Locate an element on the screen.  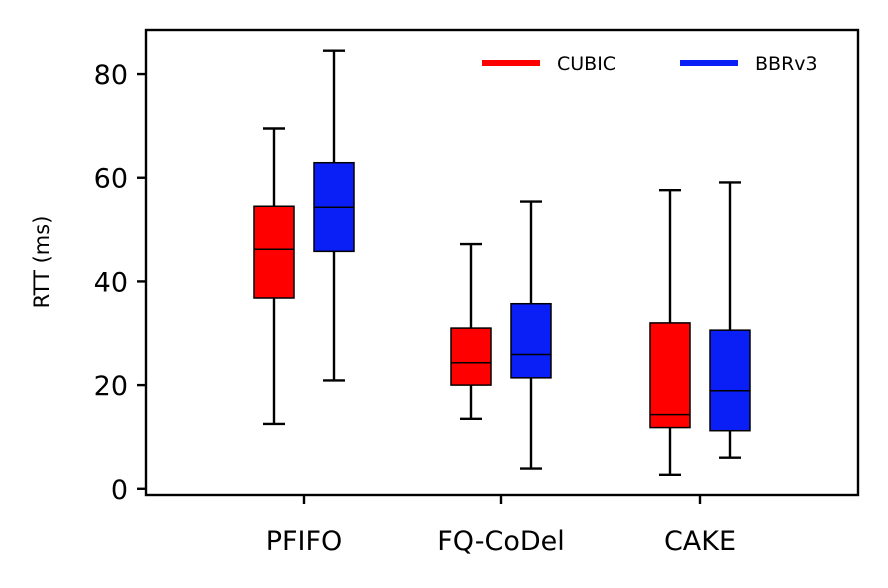
x-tick-label: CAKE is located at coordinates (700, 541).